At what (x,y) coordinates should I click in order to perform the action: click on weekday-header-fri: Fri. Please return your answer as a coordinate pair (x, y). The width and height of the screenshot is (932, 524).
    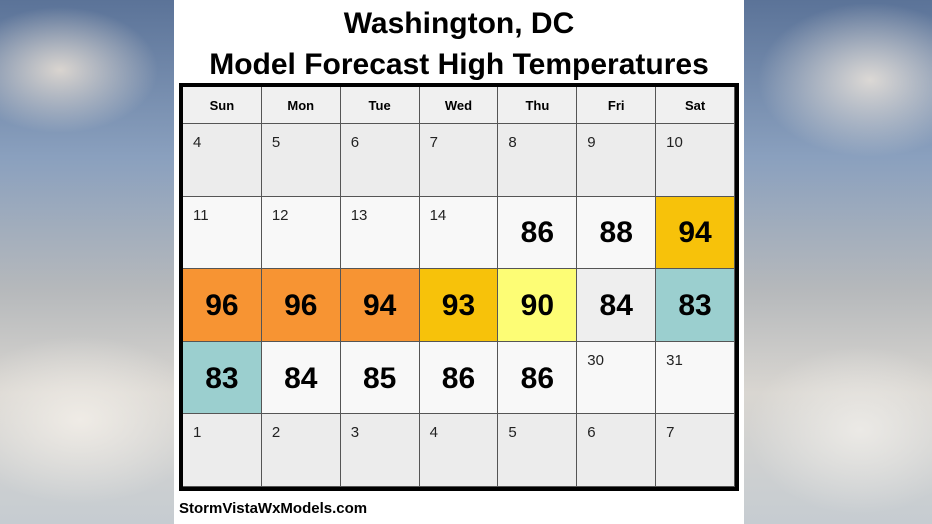
    Looking at the image, I should click on (617, 105).